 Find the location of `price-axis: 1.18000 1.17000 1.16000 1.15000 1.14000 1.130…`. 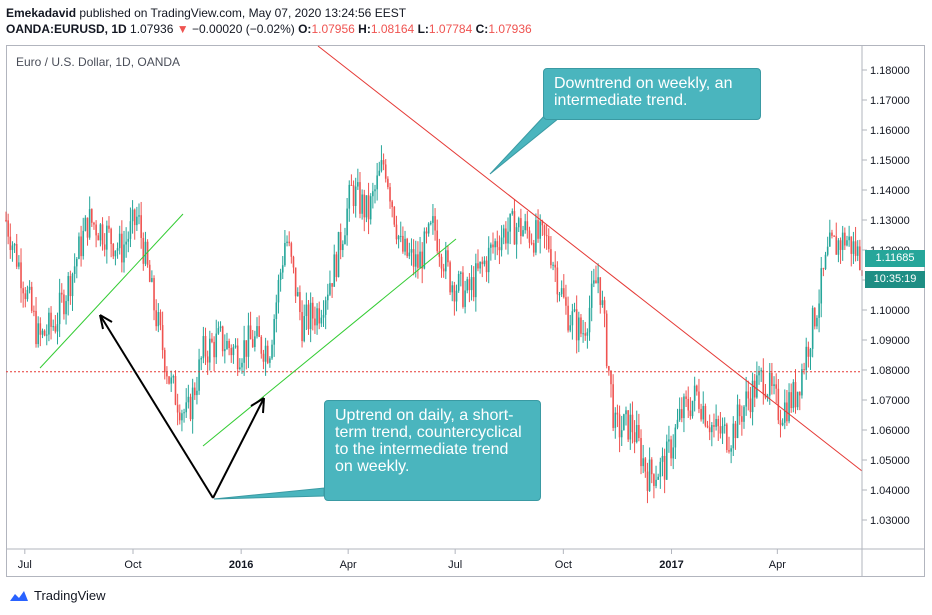

price-axis: 1.18000 1.17000 1.16000 1.15000 1.14000 1.130… is located at coordinates (885, 311).